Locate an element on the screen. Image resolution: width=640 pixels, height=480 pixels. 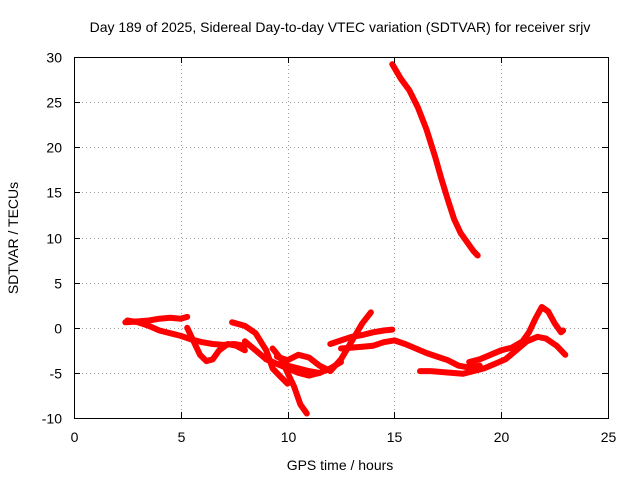
x-tick-label: 20 is located at coordinates (502, 437).